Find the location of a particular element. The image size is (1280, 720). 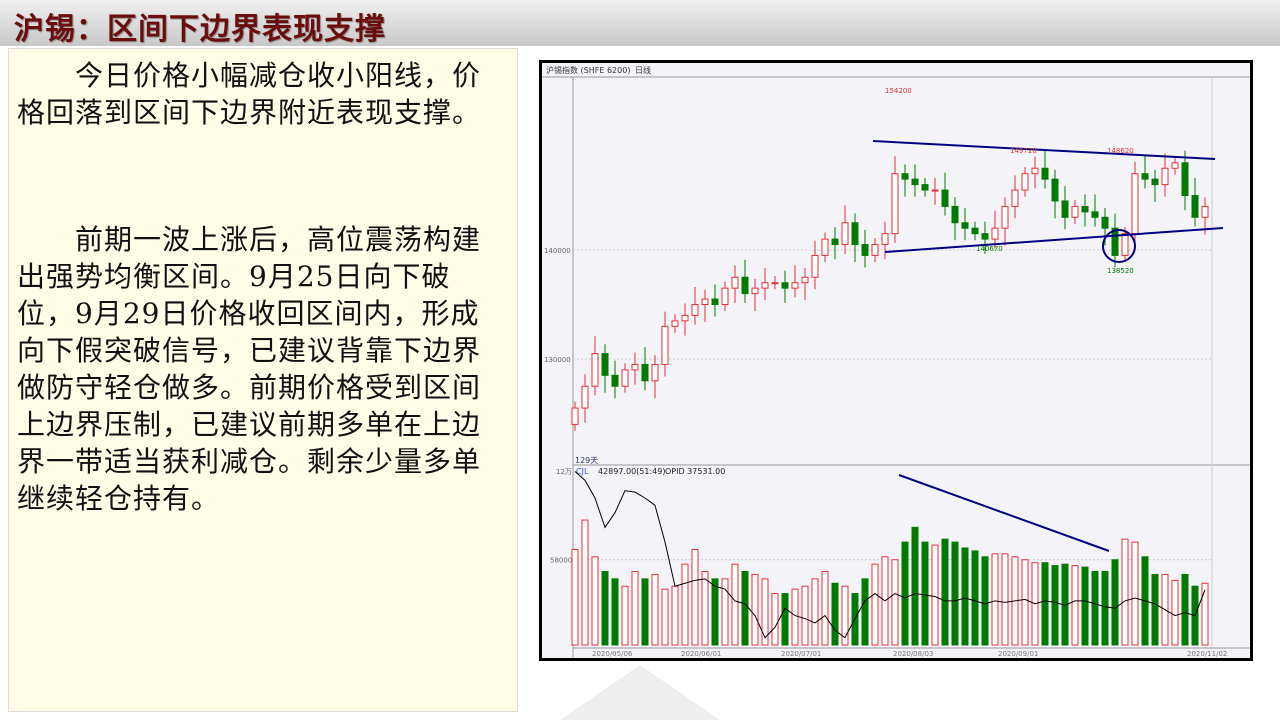

date-tick-label: 2020/06/01 is located at coordinates (701, 654).